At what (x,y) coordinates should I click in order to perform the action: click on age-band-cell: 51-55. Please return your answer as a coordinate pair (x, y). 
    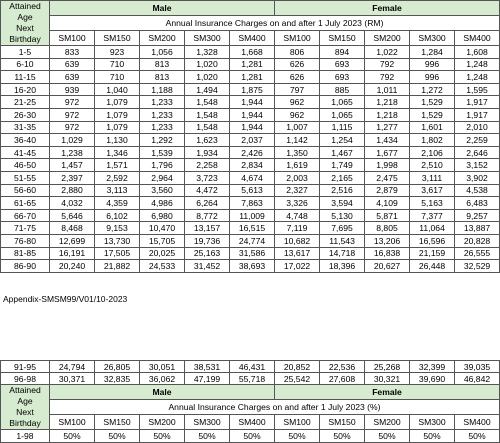
    Looking at the image, I should click on (25, 177).